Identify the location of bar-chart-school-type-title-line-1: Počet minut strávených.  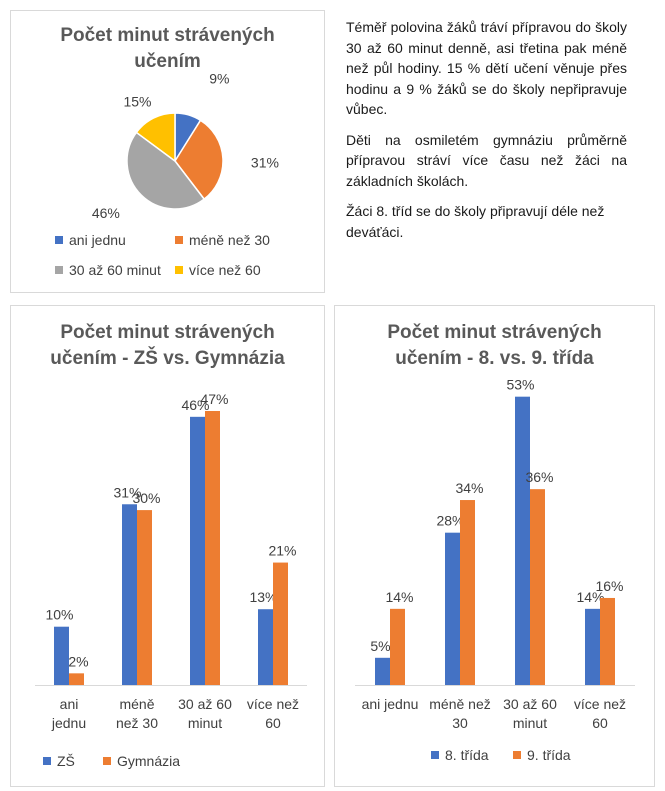
(167, 332).